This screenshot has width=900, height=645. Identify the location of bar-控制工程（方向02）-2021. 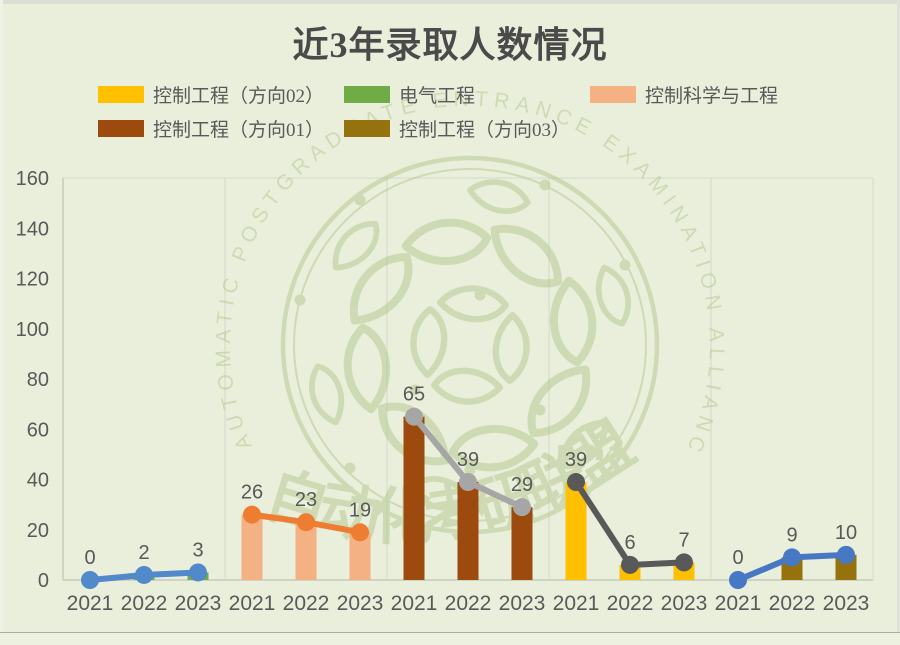
(576, 531).